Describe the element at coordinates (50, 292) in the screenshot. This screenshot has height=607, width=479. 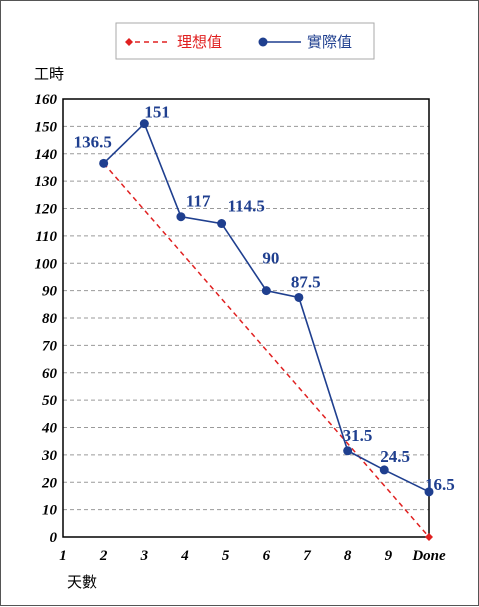
I see `y-tick-label: 90` at that location.